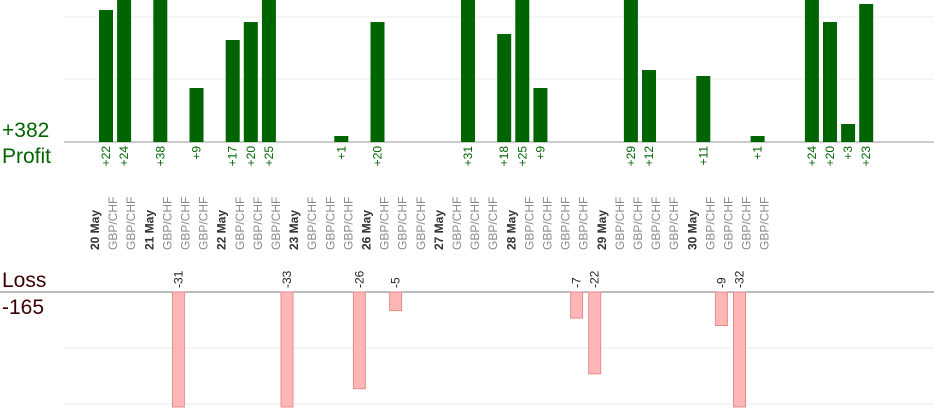  I want to click on x-date-label: 30 May, so click(692, 230).